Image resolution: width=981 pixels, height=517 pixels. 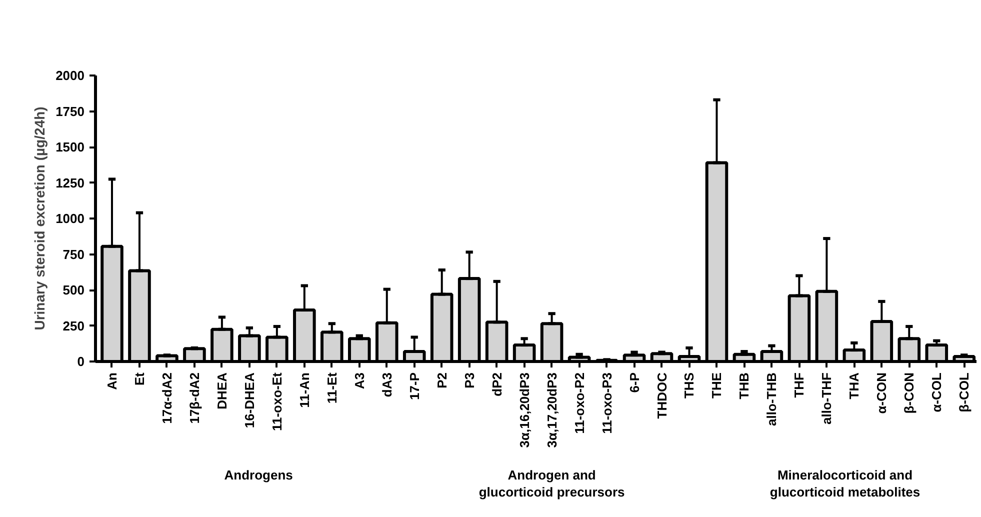 I want to click on x-tick-label: 3α,17,20dP3, so click(x=552, y=410).